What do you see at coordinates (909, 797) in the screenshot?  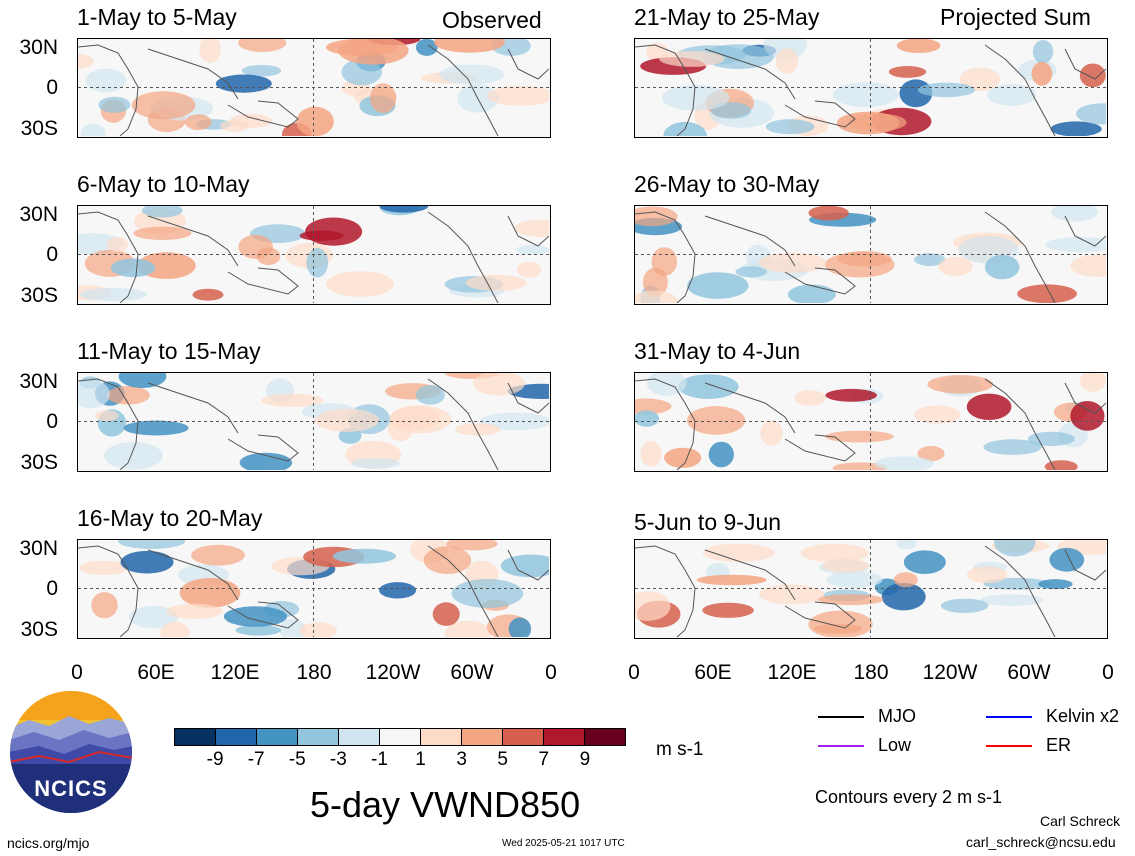 I see `contour-note: Contours every 2 m s-1` at bounding box center [909, 797].